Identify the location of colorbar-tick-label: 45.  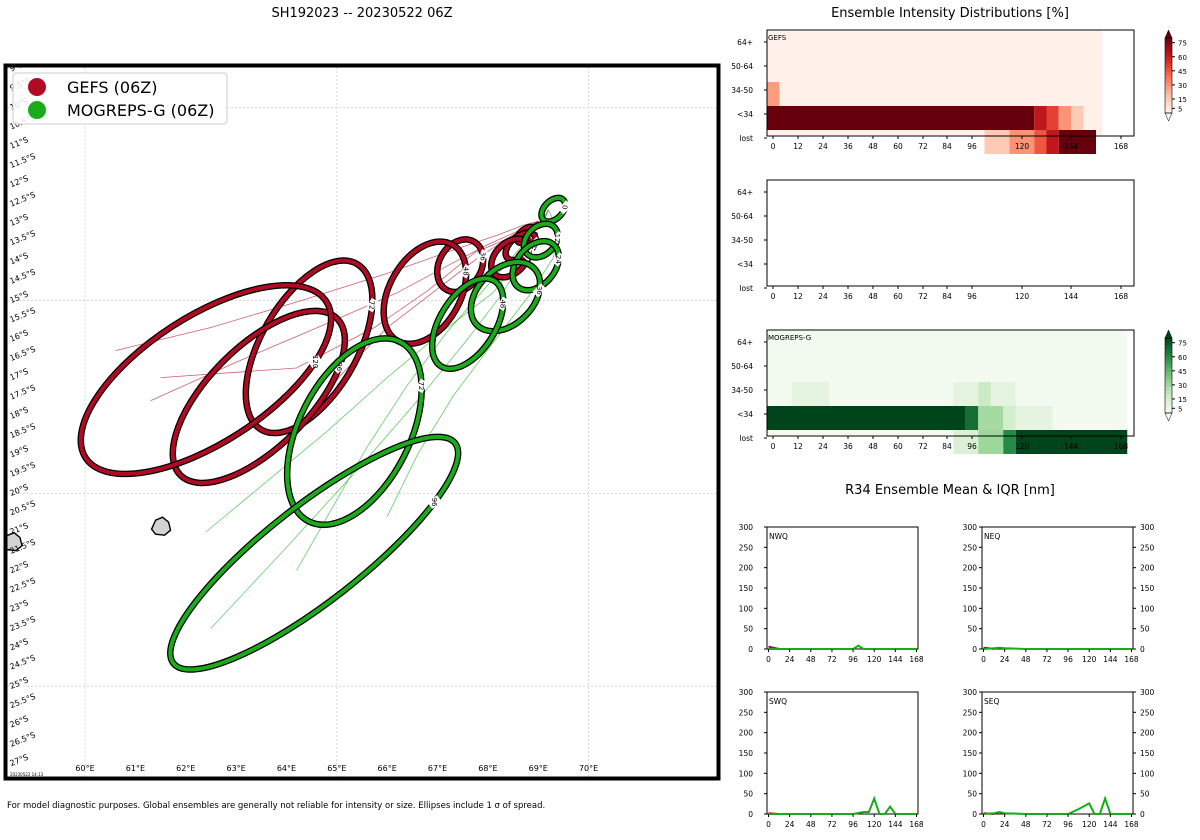
(1182, 372).